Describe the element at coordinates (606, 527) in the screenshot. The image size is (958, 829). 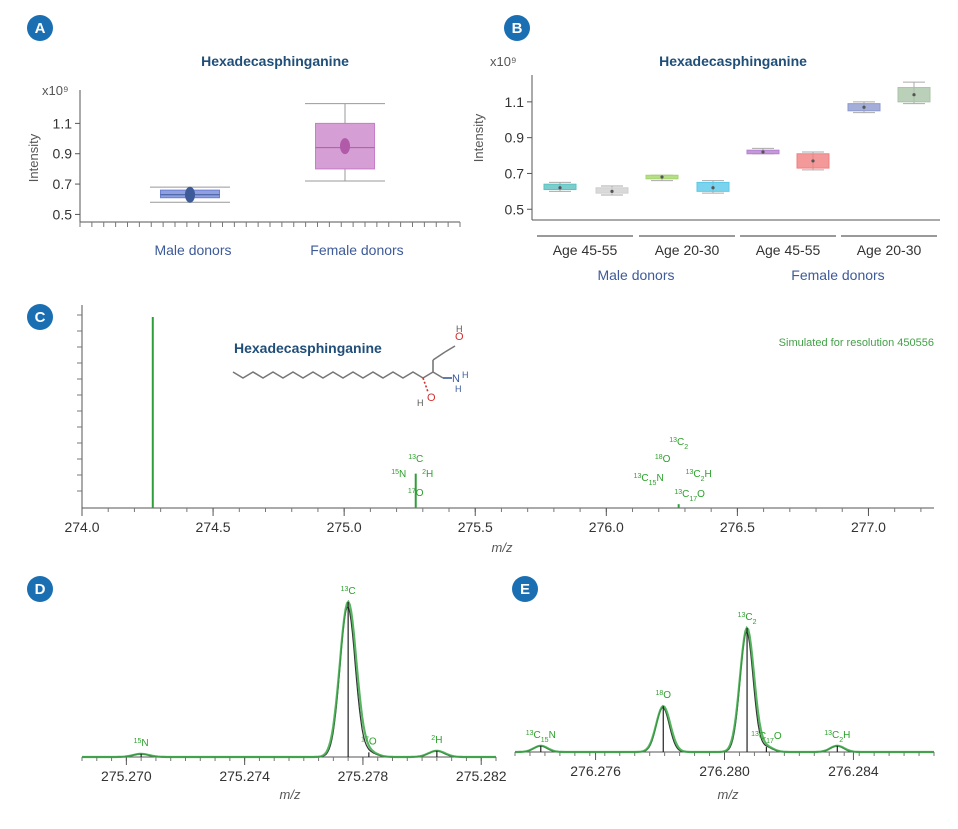
I see `panel-c-x-tick-label: 276.0` at that location.